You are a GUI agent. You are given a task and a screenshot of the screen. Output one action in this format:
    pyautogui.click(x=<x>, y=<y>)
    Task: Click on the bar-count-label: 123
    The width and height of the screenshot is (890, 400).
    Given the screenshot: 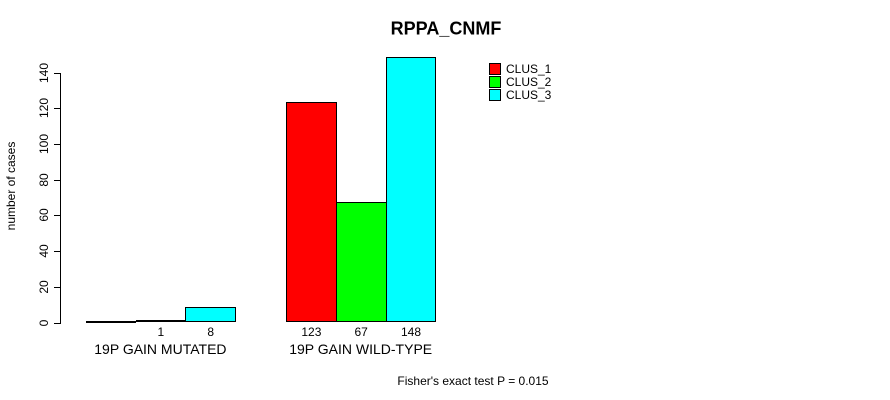 What is the action you would take?
    pyautogui.click(x=311, y=332)
    